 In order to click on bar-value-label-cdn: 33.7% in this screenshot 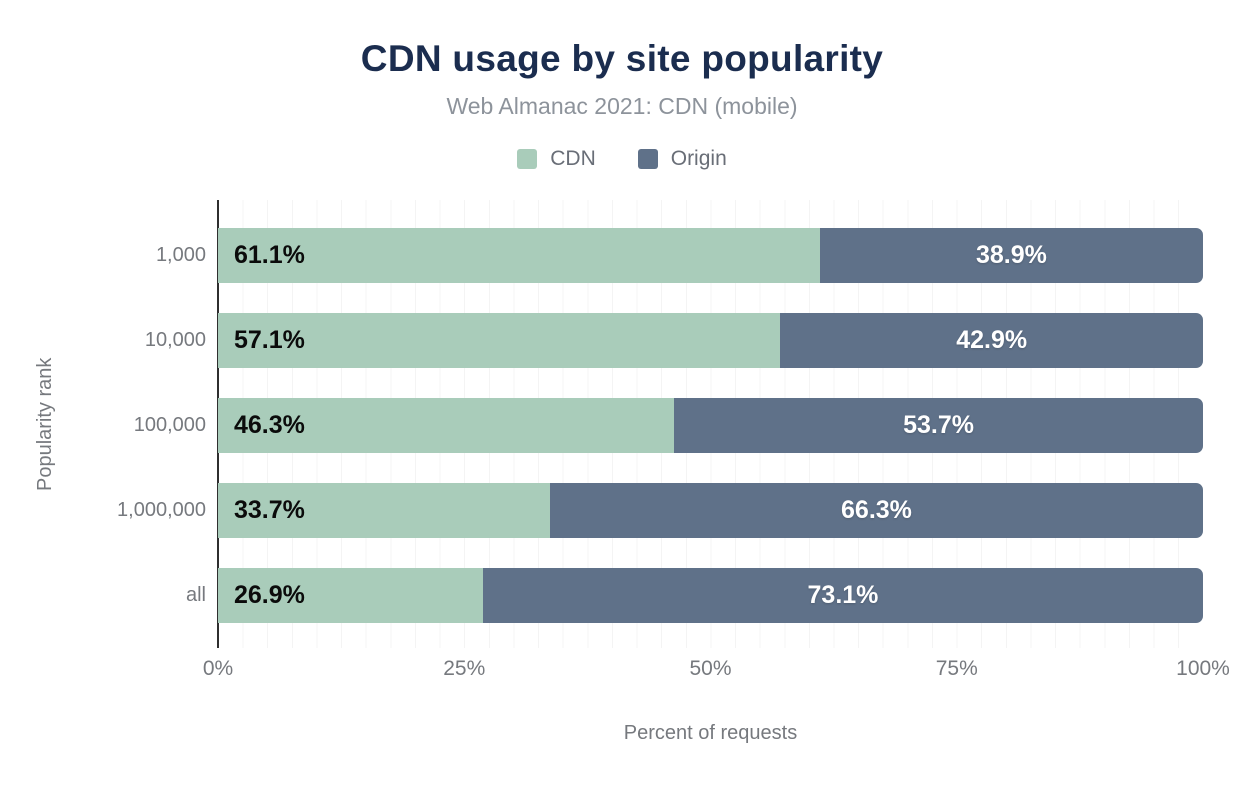, I will do `click(269, 510)`.